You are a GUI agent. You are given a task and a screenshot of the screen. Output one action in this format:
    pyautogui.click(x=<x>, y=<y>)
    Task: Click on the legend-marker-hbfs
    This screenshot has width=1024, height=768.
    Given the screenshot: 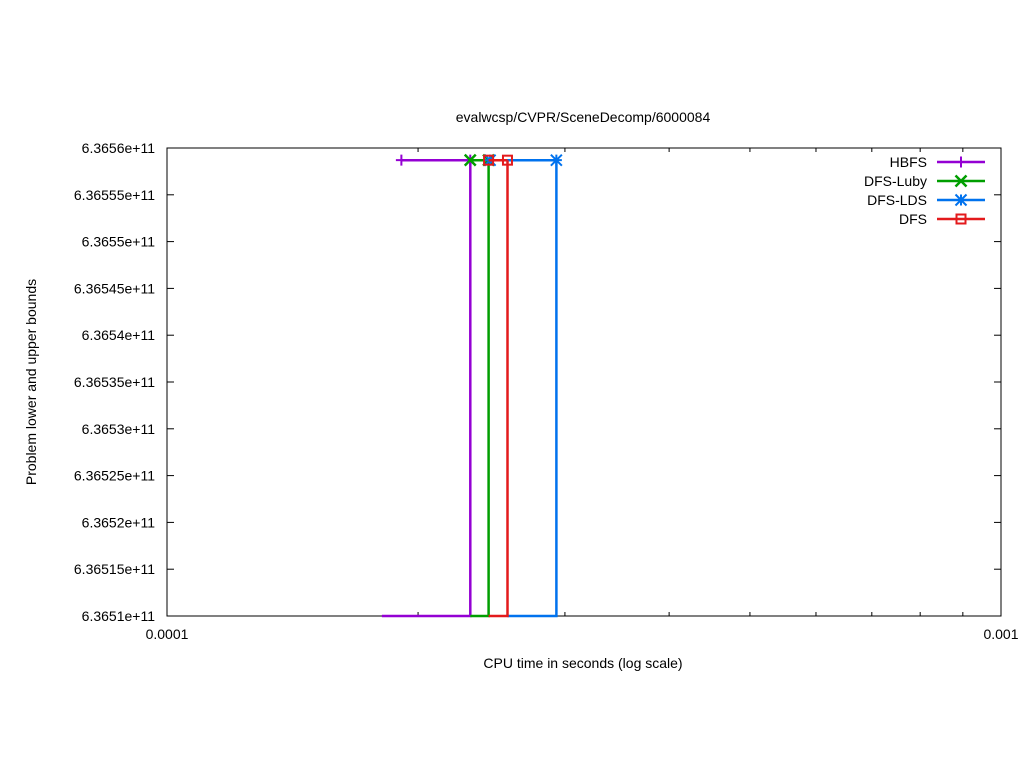 What is the action you would take?
    pyautogui.click(x=961, y=162)
    